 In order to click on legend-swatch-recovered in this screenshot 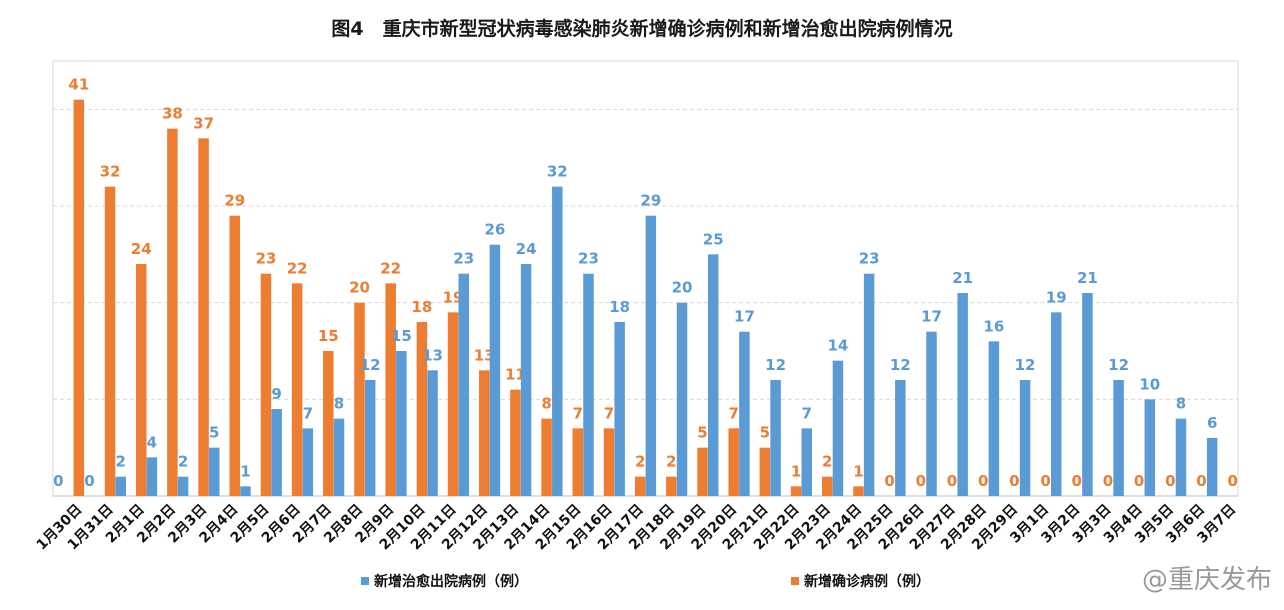, I will do `click(365, 581)`.